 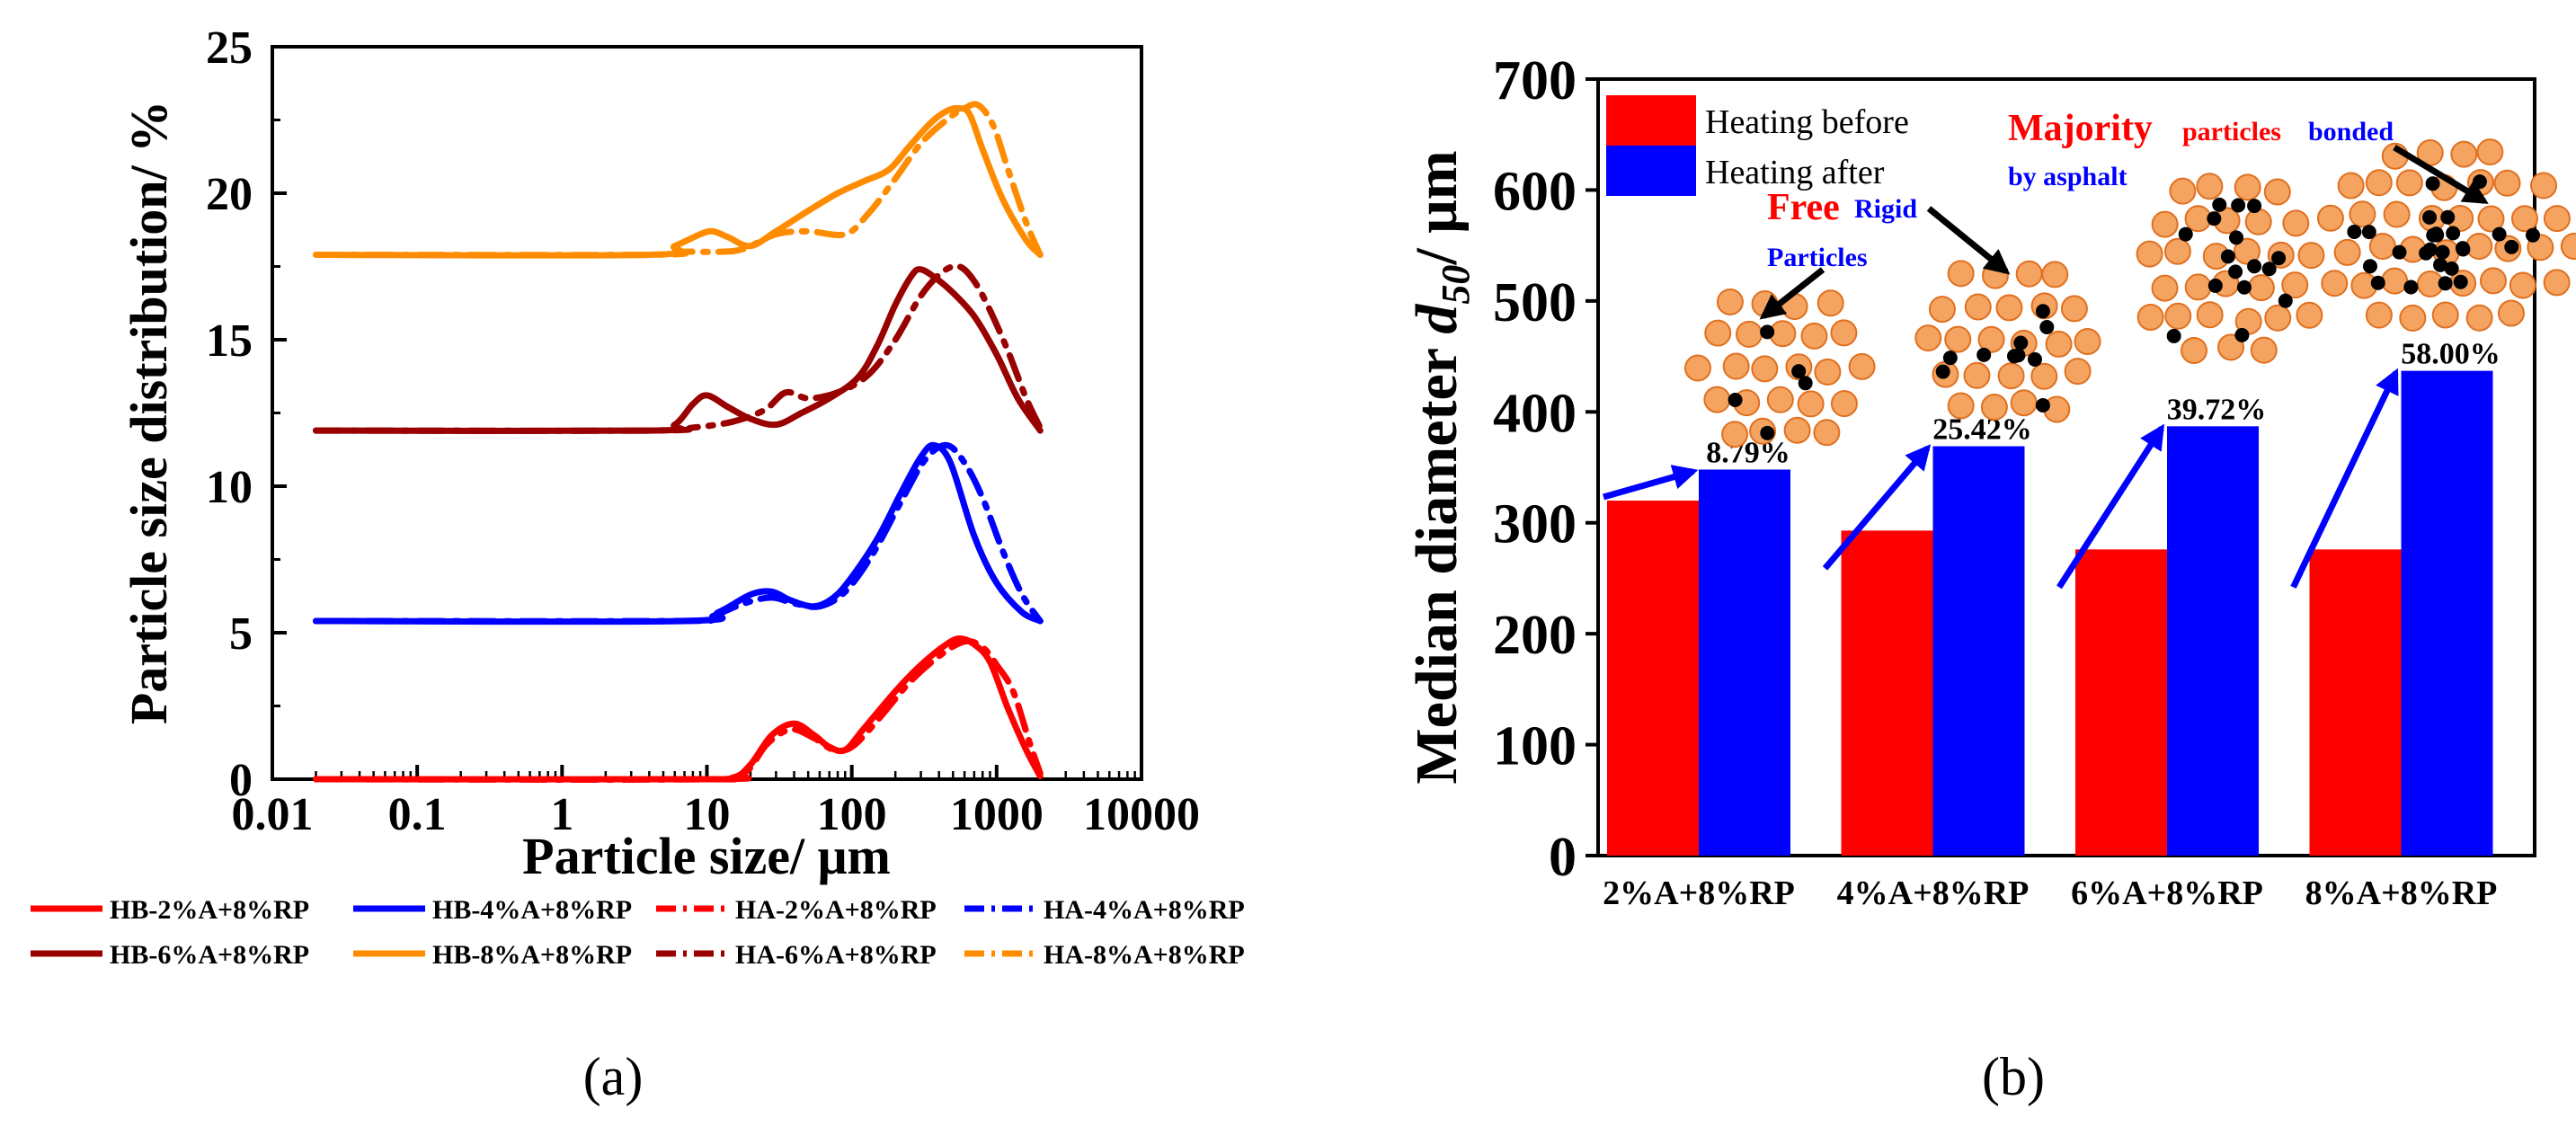 What do you see at coordinates (1933, 893) in the screenshot?
I see `chart-b-xtick-label: 4%A+8%RP` at bounding box center [1933, 893].